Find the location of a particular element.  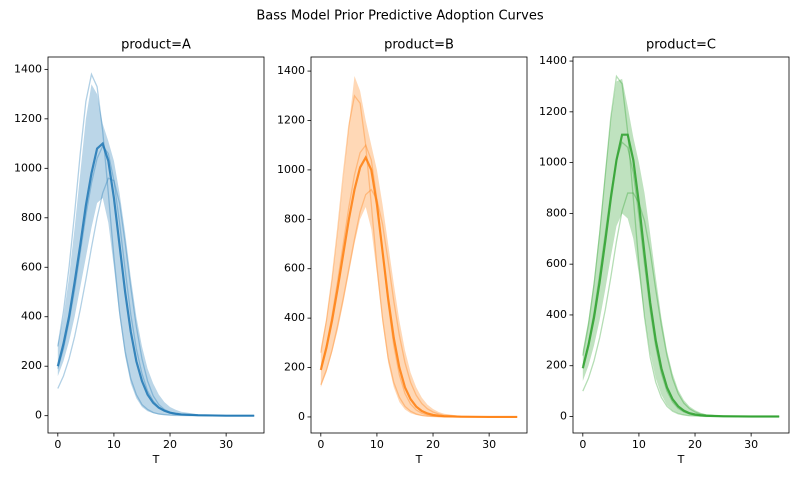

axes-title: product=B is located at coordinates (419, 45).